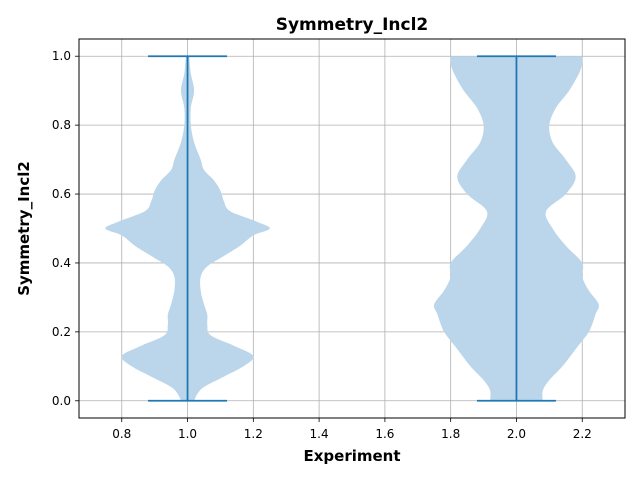  I want to click on x-axis-ticks: 0.8 1.0 1.2 1.4 1.6 1.8 2.0 2.2, so click(352, 429).